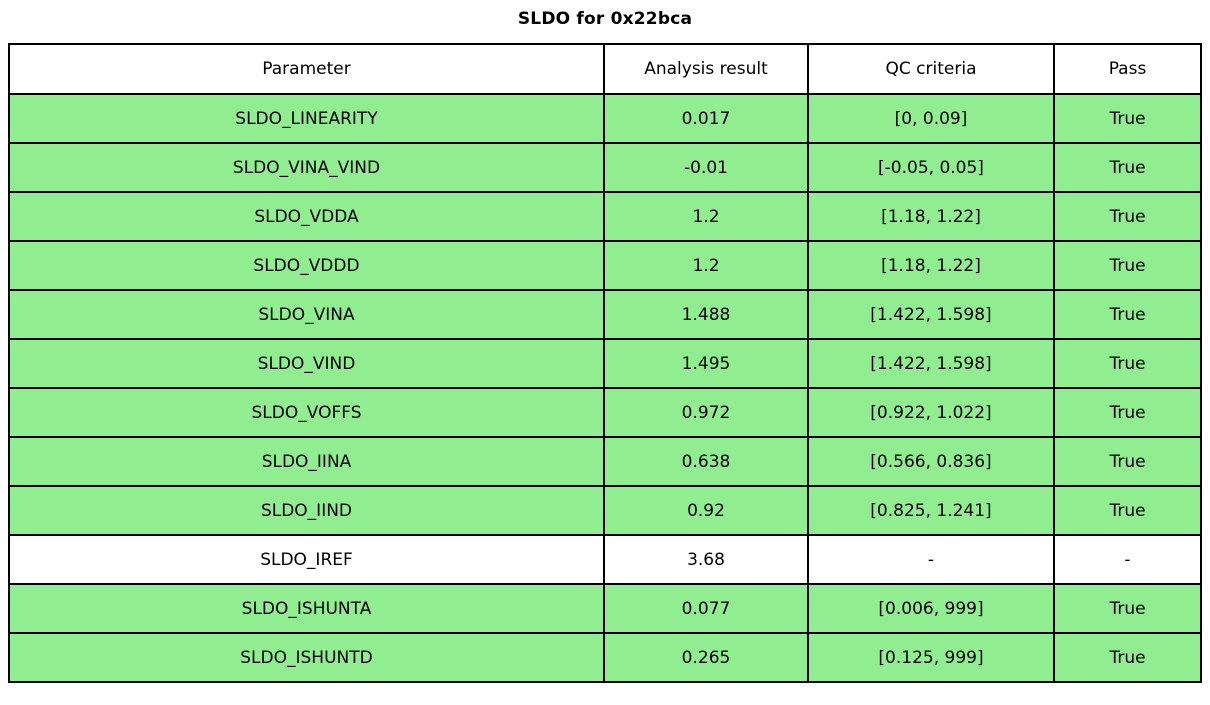 This screenshot has height=705, width=1210. I want to click on cell-criteria: [0, 0.09], so click(931, 118).